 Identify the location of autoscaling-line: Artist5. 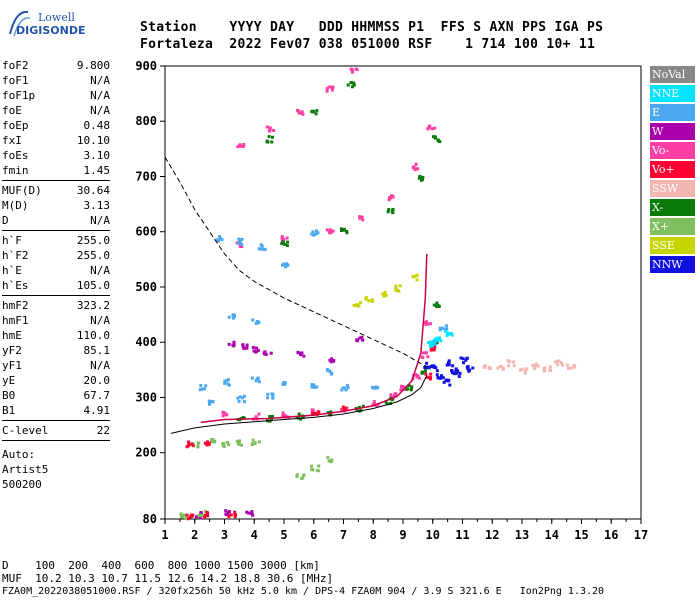
(25, 469).